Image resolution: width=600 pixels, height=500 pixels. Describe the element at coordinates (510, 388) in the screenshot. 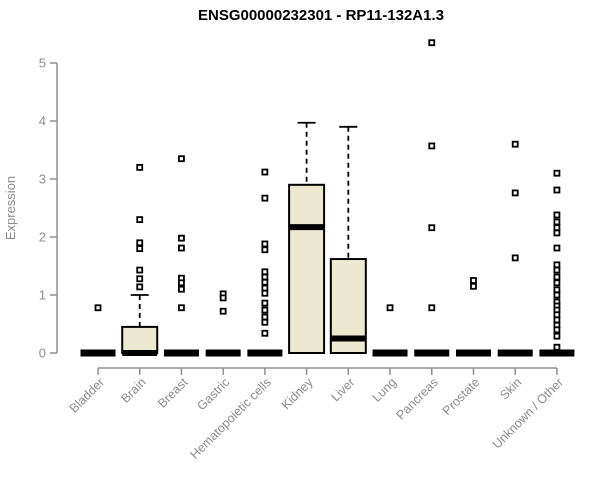

I see `x-tick-label: Skin` at that location.